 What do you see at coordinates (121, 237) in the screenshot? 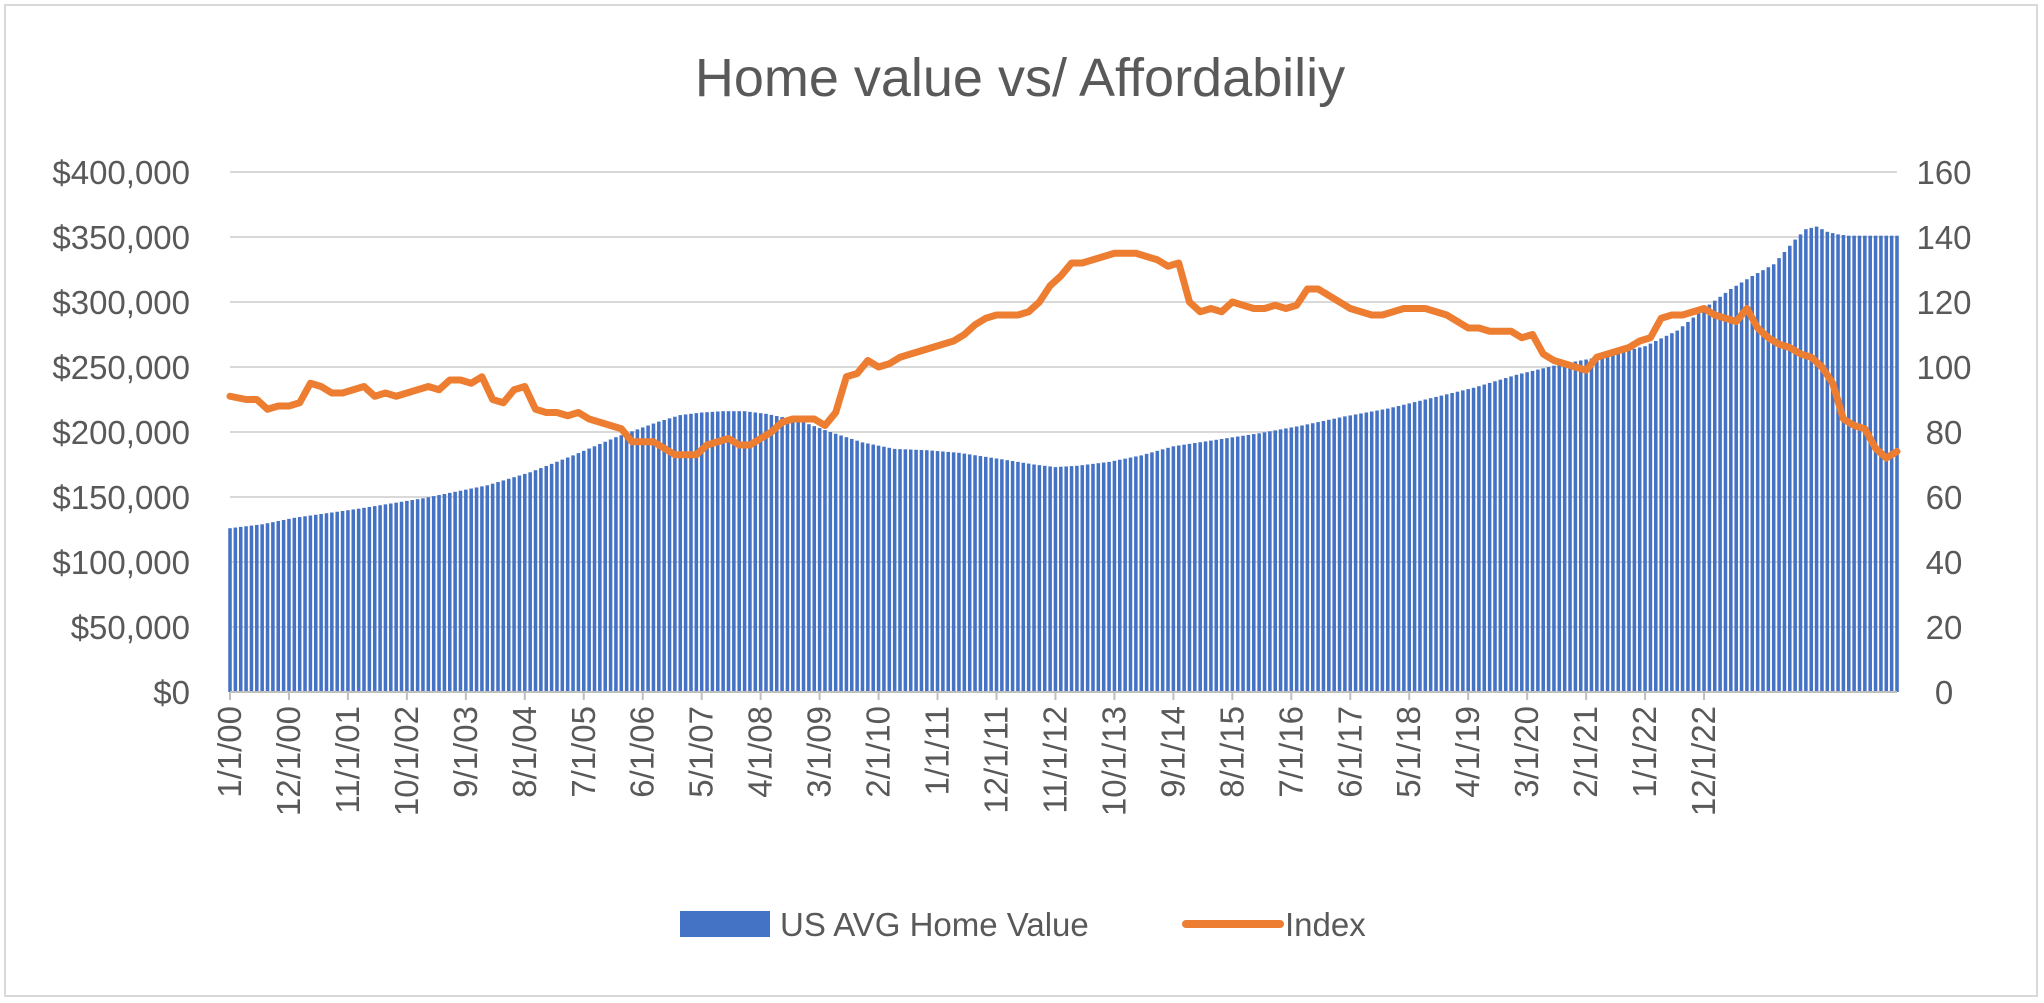
I see `y-left-tick-label: $350,000` at bounding box center [121, 237].